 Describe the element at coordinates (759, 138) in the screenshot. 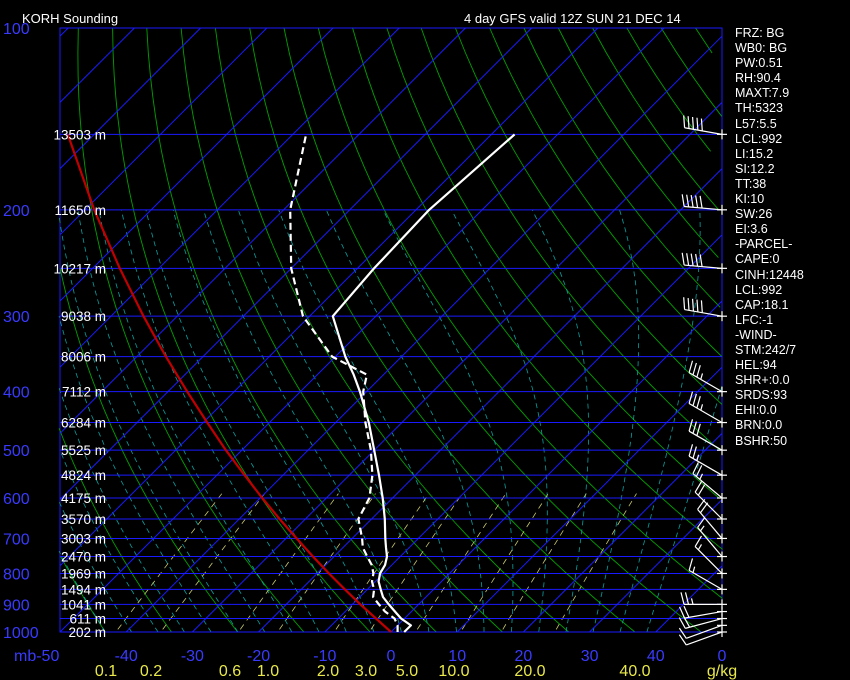

I see `index-line: LCL:992` at that location.